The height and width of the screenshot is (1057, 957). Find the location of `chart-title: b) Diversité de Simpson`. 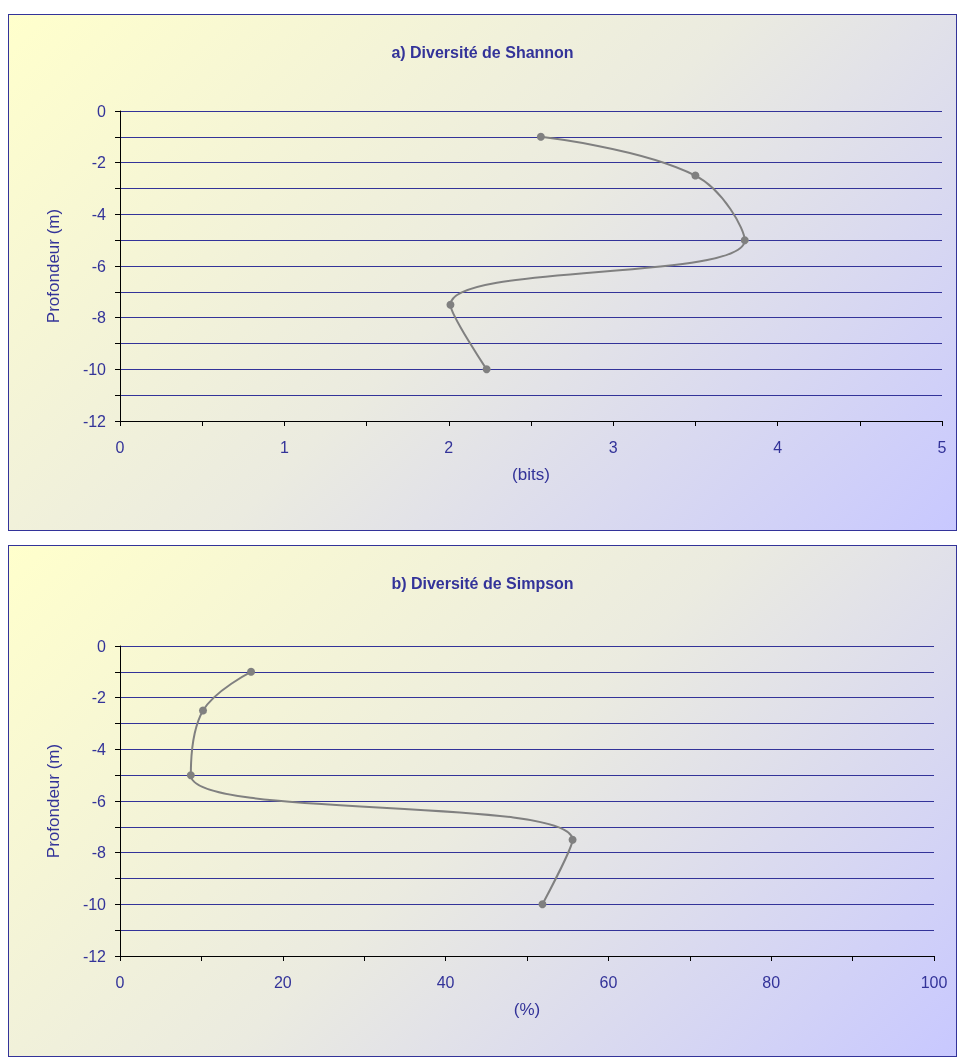

chart-title: b) Diversité de Simpson is located at coordinates (482, 583).